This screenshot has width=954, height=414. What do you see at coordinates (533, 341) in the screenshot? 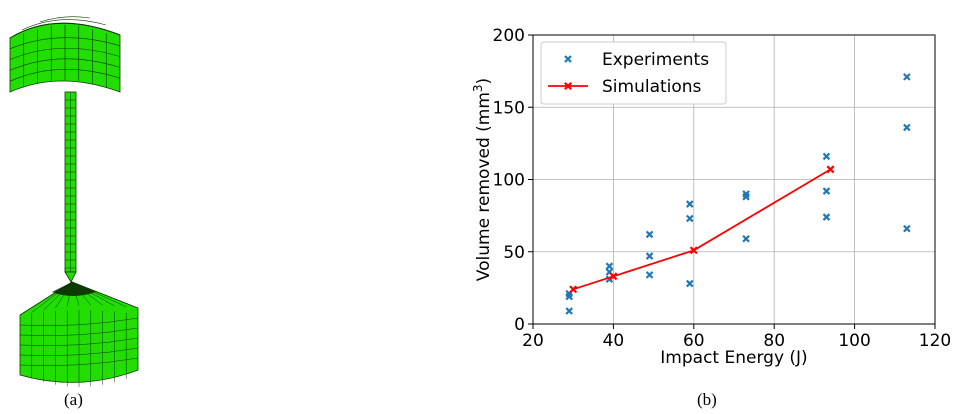
I see `x-tick-label: 20` at bounding box center [533, 341].